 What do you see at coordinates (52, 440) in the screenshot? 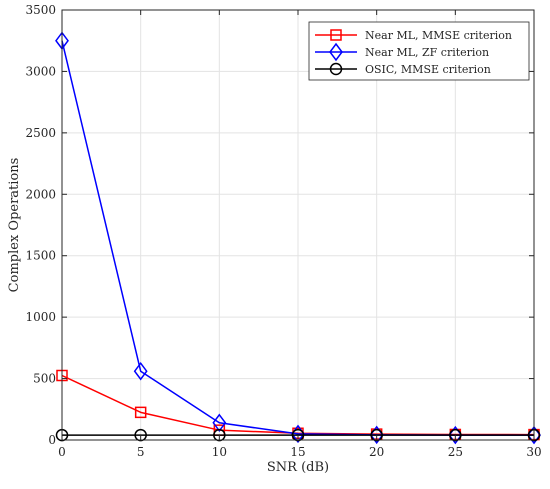
I see `y-tick-label: 0` at bounding box center [52, 440].